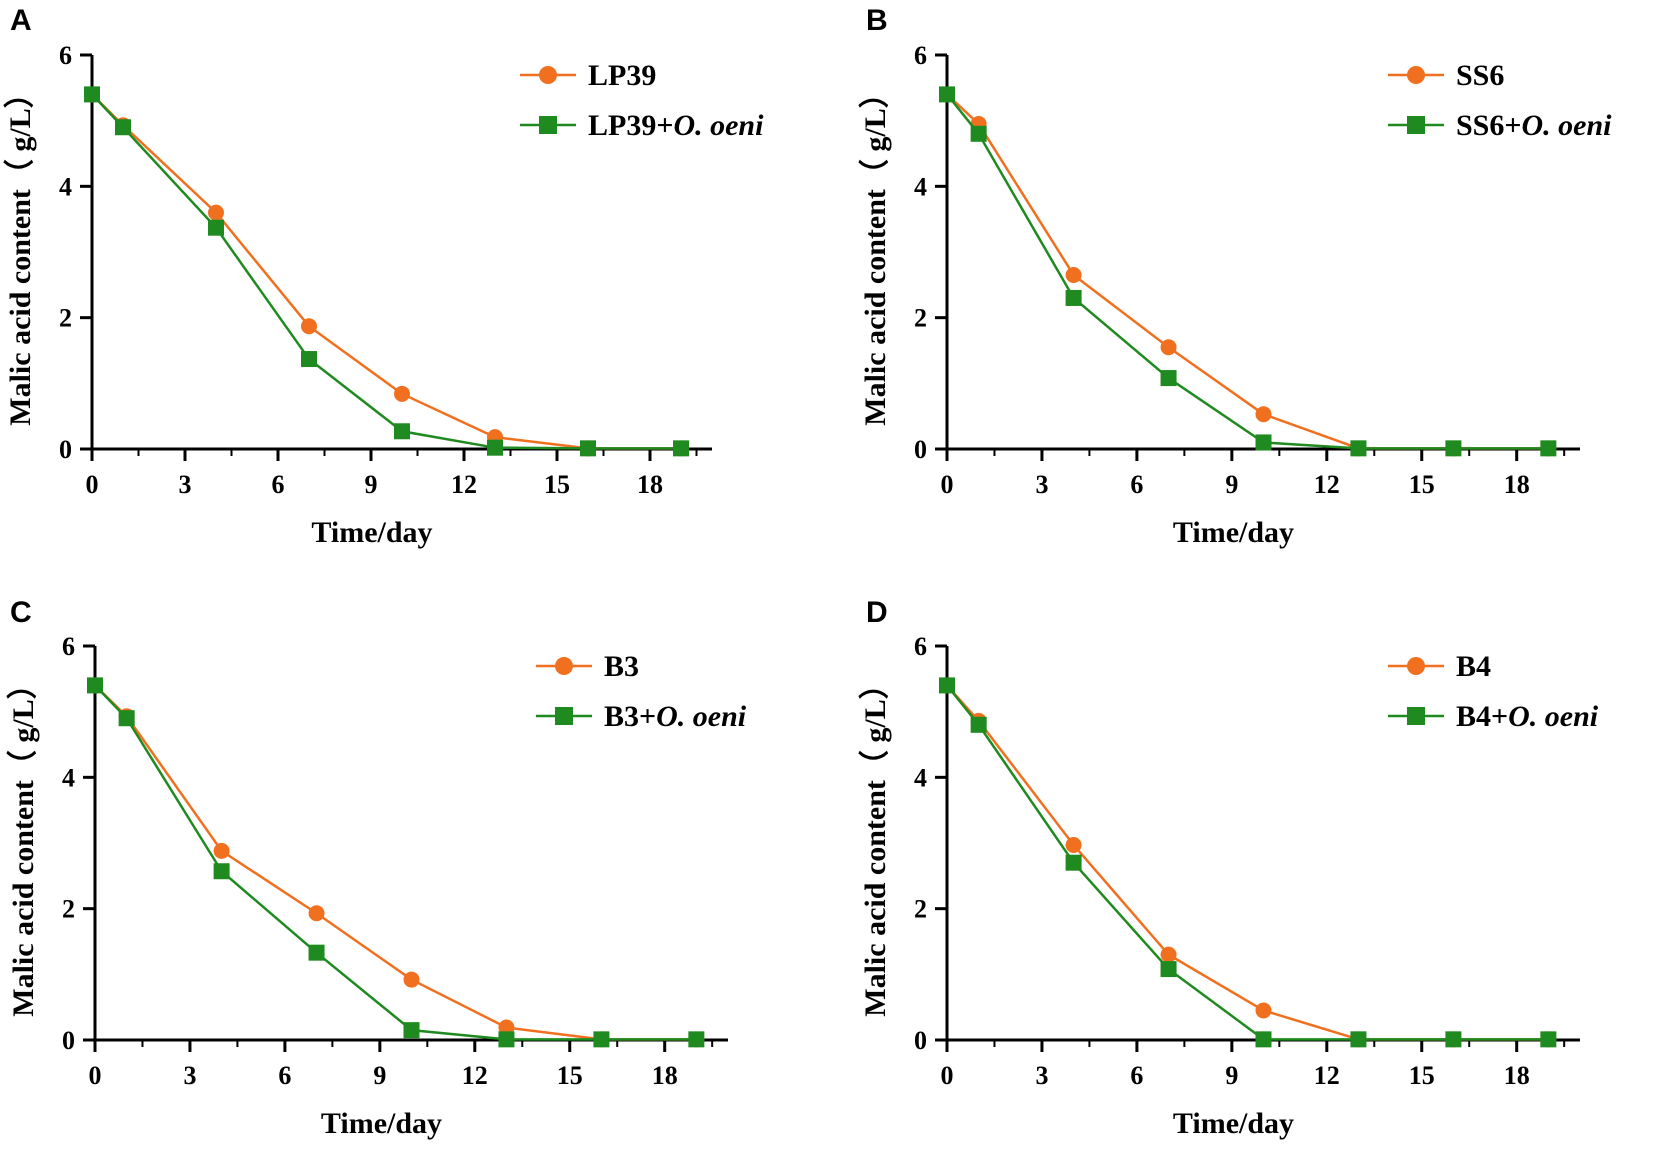 This screenshot has width=1654, height=1158. I want to click on panel-letter: C, so click(21, 612).